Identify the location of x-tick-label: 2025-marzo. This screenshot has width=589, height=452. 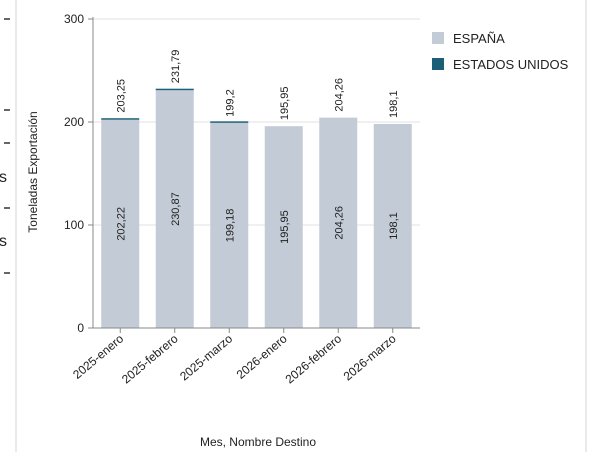
(206, 357).